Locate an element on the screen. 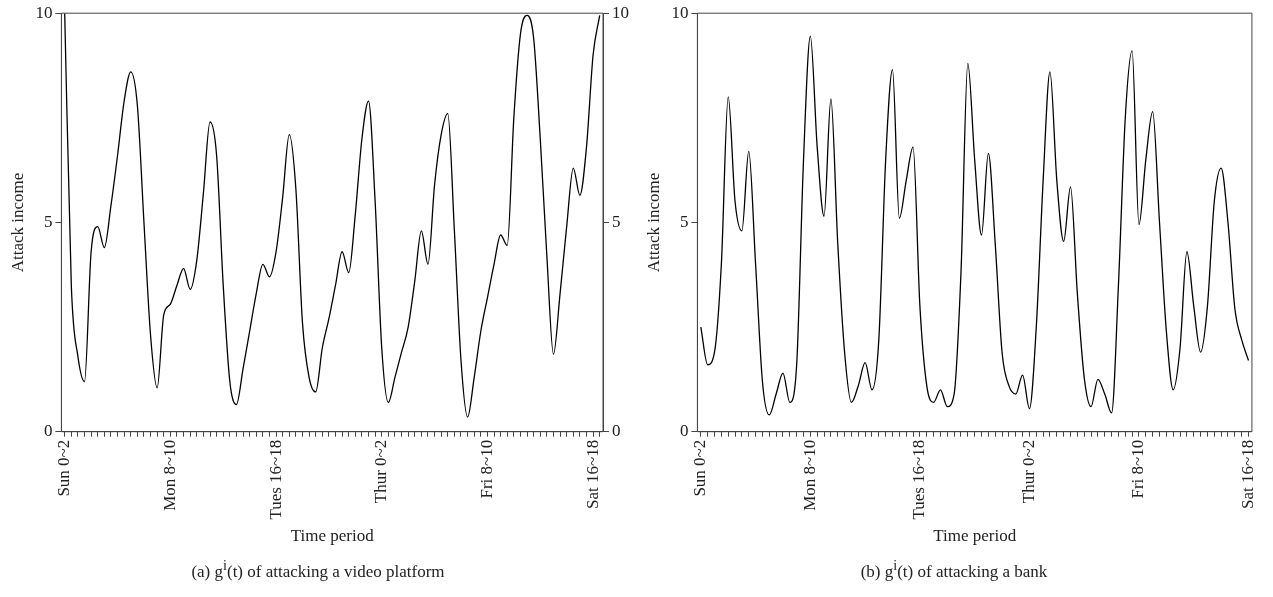 This screenshot has width=1273, height=597. y2-tick-label: 0 is located at coordinates (616, 431).